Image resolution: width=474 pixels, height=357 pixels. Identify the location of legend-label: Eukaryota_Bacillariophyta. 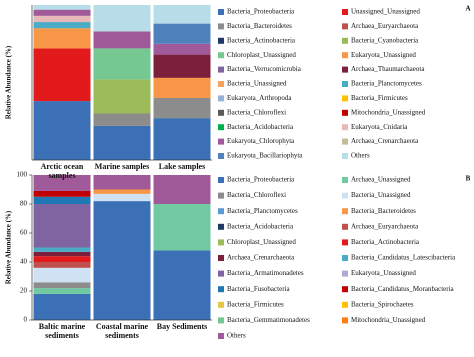
(265, 156).